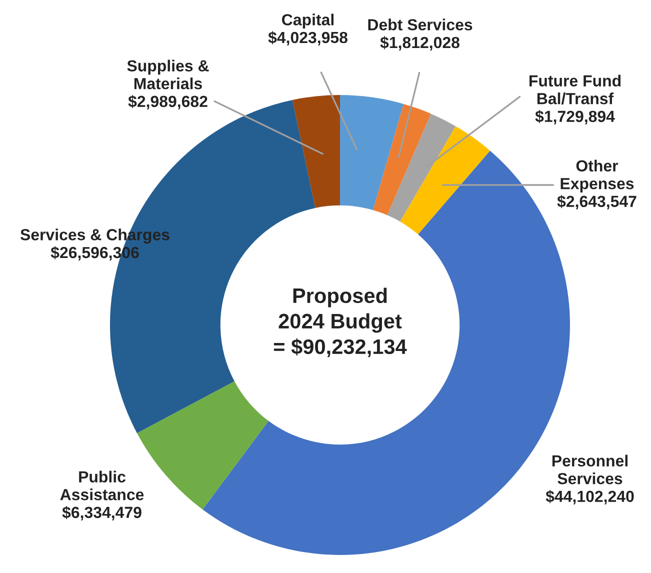  What do you see at coordinates (596, 202) in the screenshot?
I see `data-label: $2,643,547` at bounding box center [596, 202].